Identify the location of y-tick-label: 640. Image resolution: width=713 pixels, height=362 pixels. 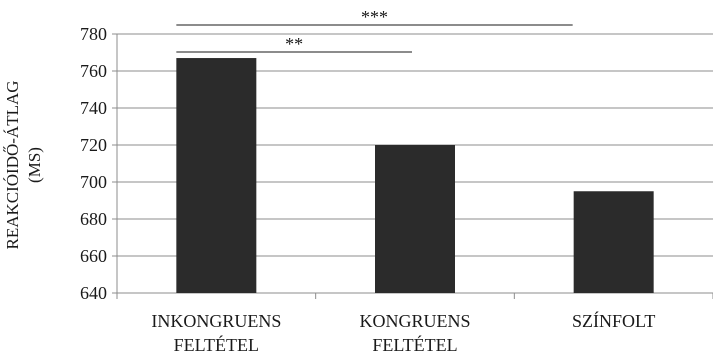
(93, 293).